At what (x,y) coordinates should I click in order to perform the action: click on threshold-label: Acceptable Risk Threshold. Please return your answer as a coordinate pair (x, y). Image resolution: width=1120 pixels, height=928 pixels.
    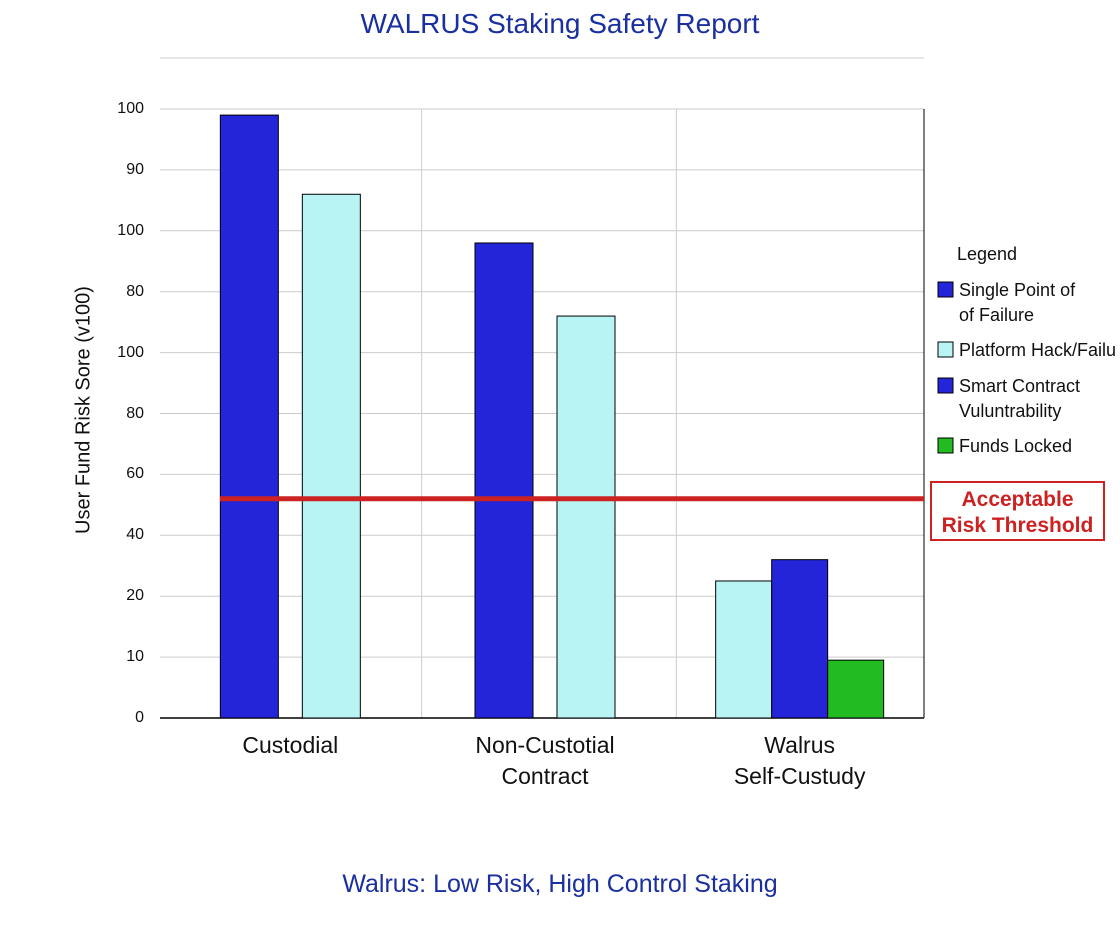
    Looking at the image, I should click on (1017, 511).